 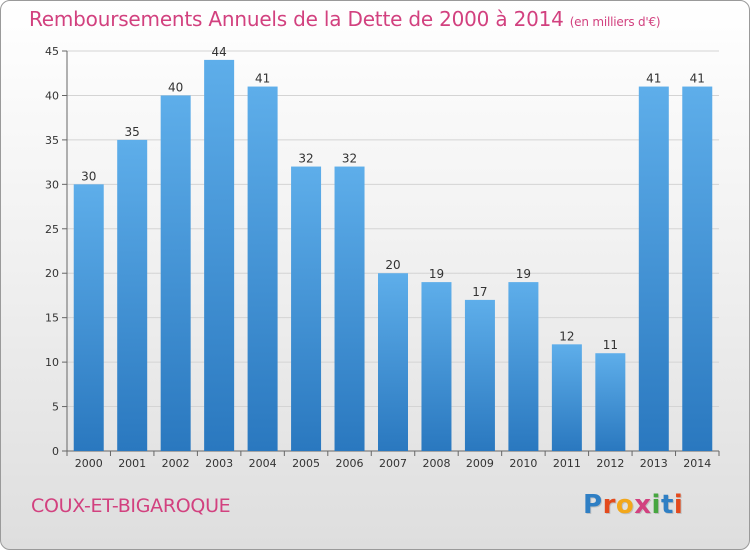 I want to click on logo-letter: P, so click(x=593, y=505).